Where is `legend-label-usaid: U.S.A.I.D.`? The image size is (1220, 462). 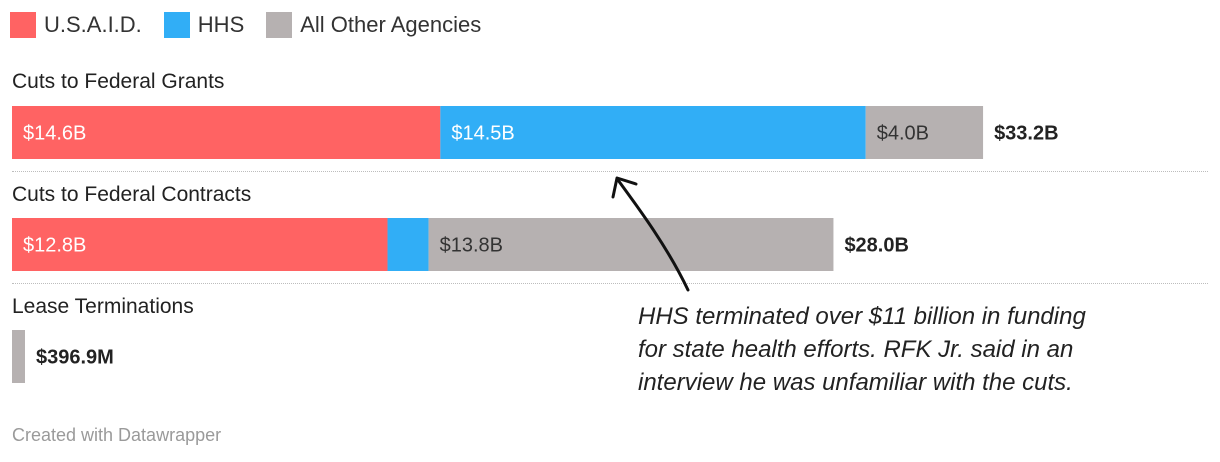
legend-label-usaid: U.S.A.I.D. is located at coordinates (93, 24).